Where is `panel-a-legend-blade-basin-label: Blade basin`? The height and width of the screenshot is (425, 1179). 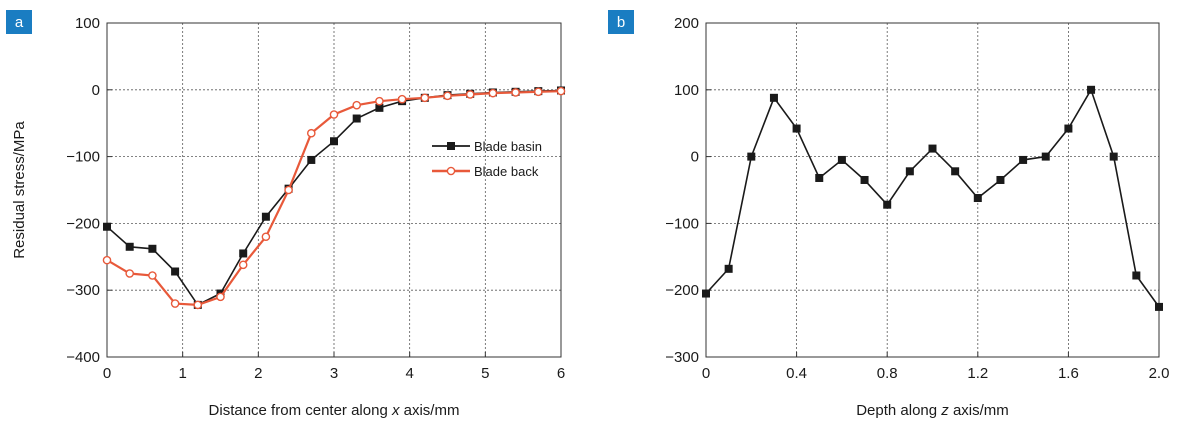 panel-a-legend-blade-basin-label: Blade basin is located at coordinates (508, 146).